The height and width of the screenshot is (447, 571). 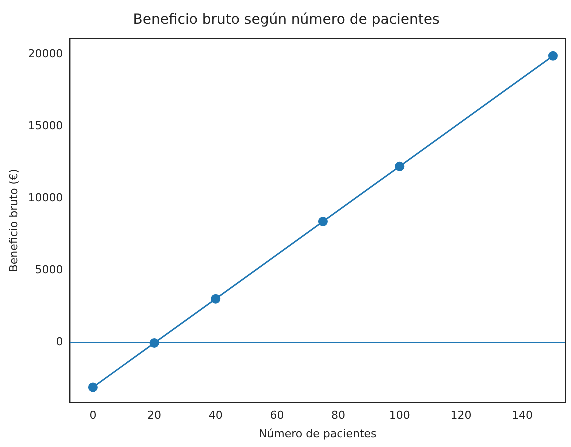 What do you see at coordinates (277, 415) in the screenshot?
I see `x-tick-label: 60` at bounding box center [277, 415].